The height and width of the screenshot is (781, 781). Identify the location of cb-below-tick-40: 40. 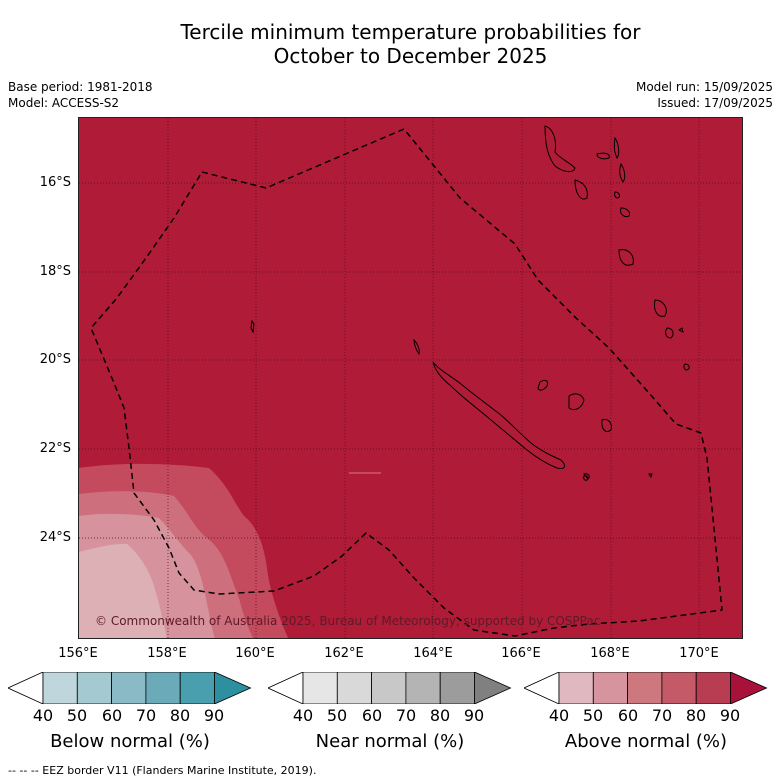
(43, 715).